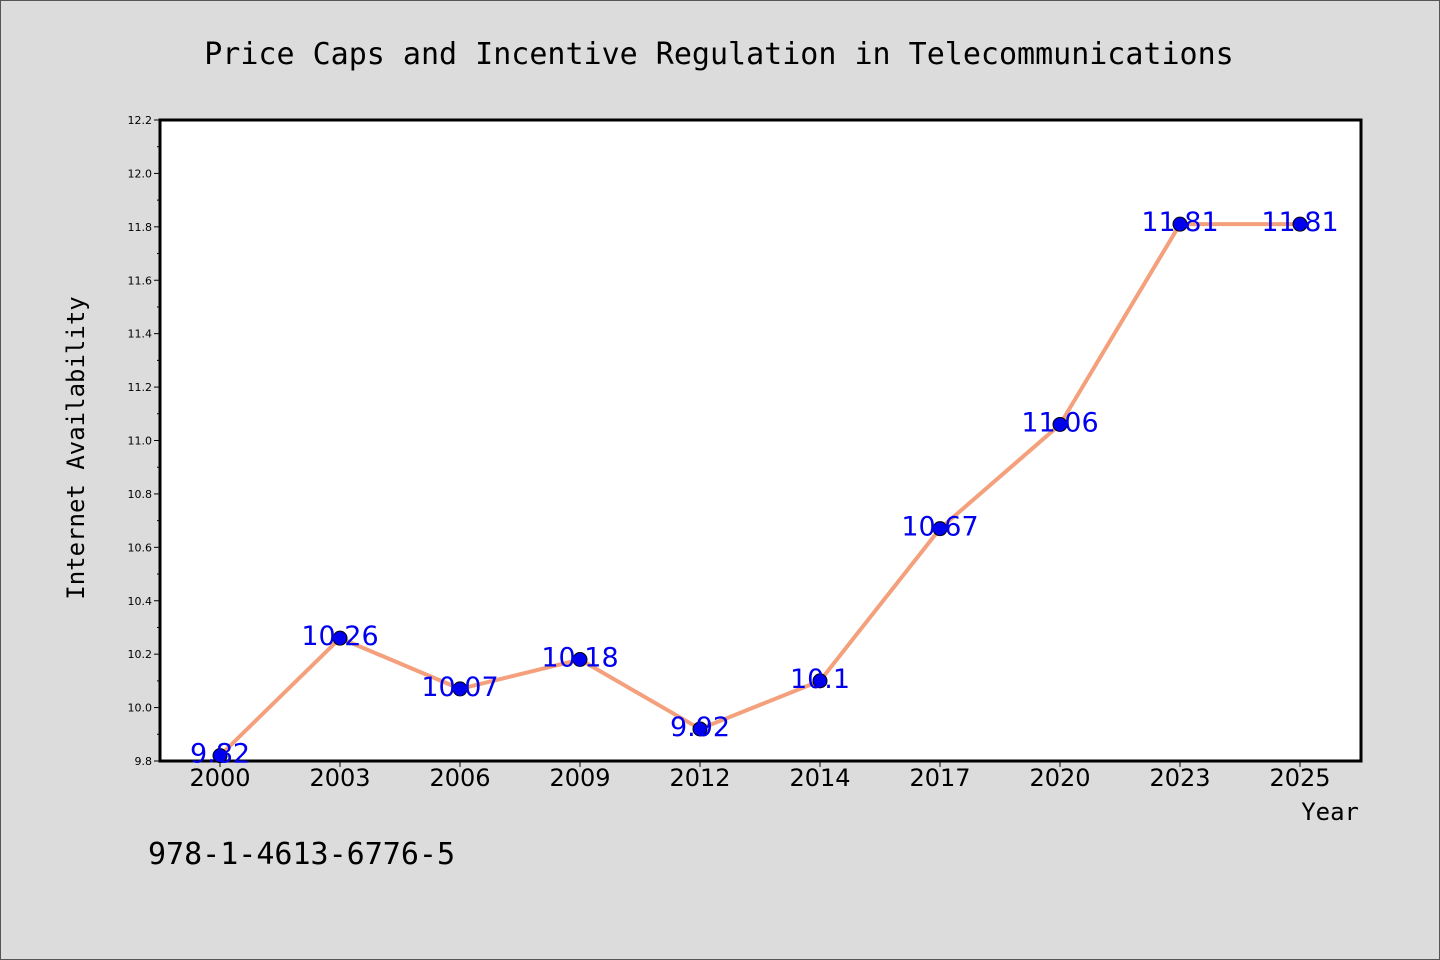 The height and width of the screenshot is (960, 1440). I want to click on data-label: 10.26, so click(339, 636).